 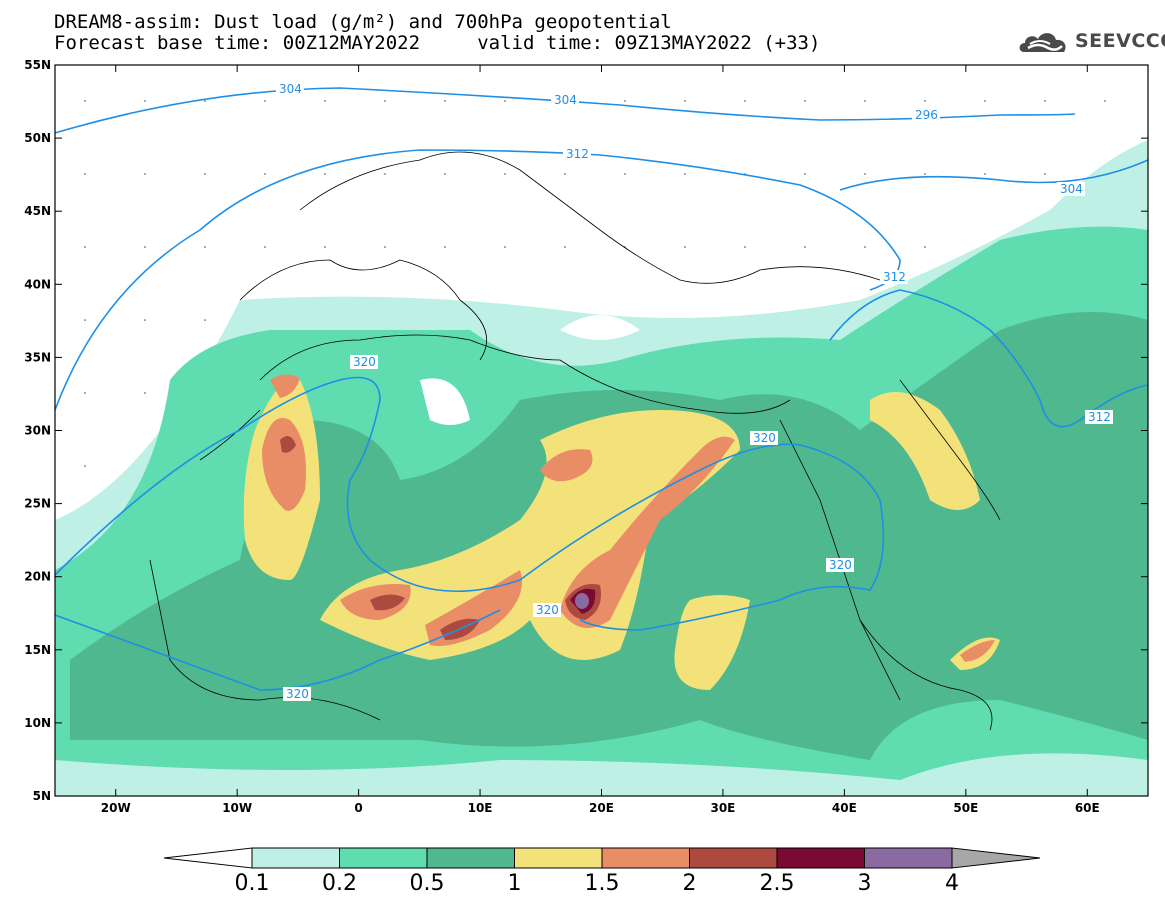 What do you see at coordinates (844, 808) in the screenshot?
I see `lon-tick-label: 40E` at bounding box center [844, 808].